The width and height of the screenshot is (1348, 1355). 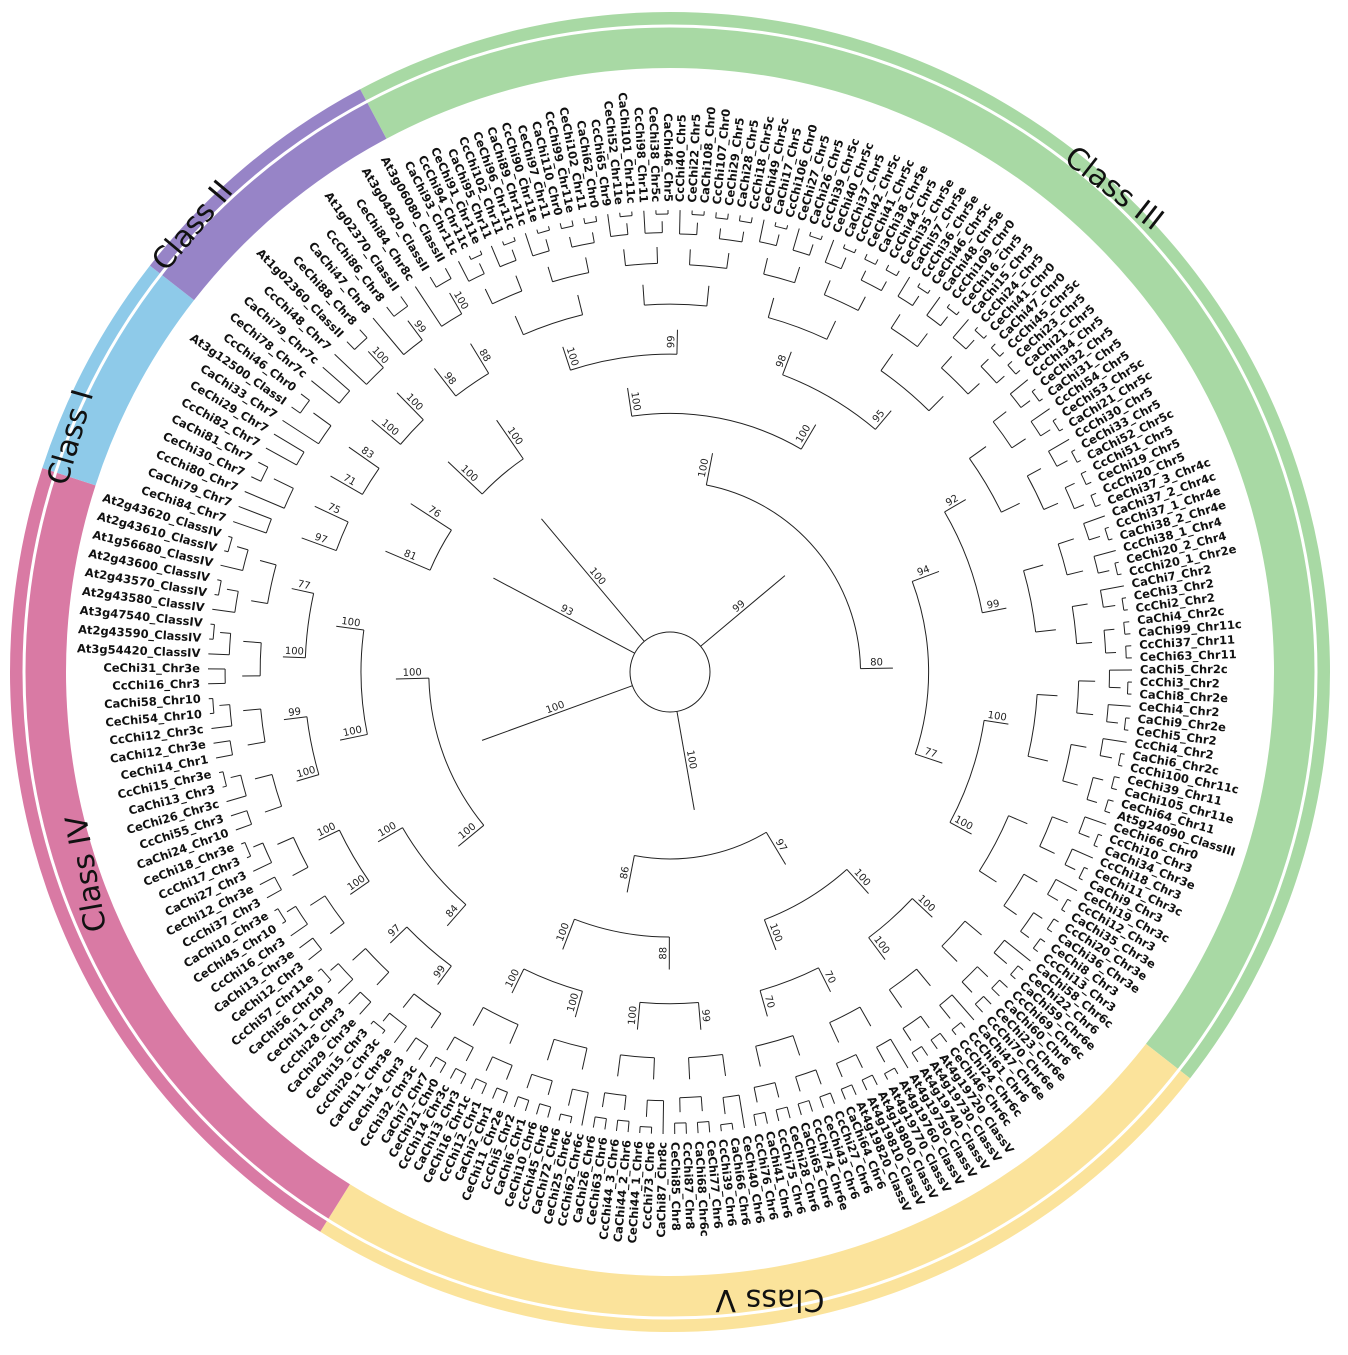 What do you see at coordinates (449, 378) in the screenshot?
I see `bootstrap-label: 98` at bounding box center [449, 378].